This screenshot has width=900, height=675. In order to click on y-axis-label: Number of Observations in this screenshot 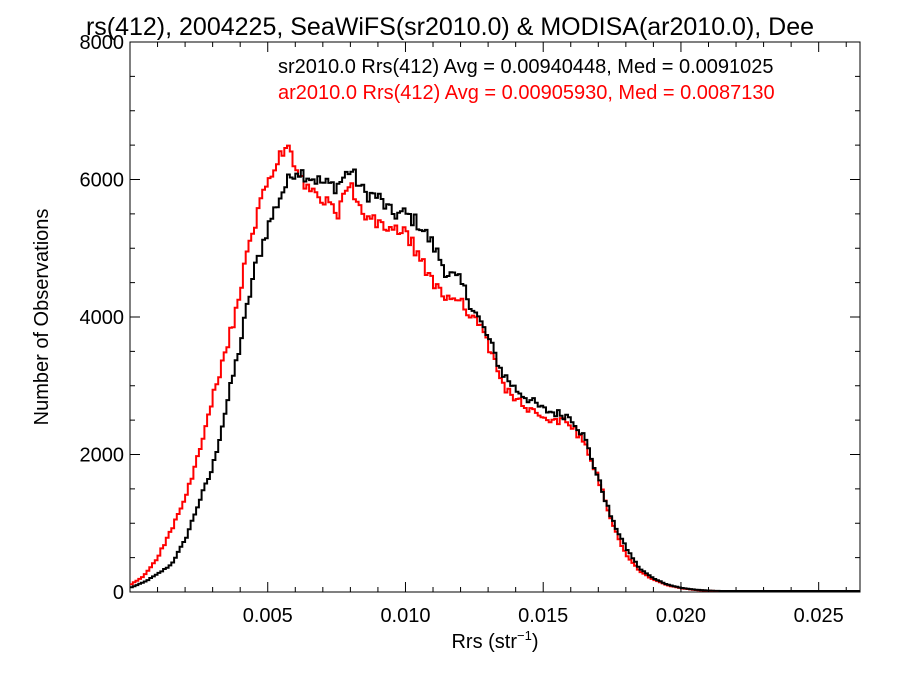, I will do `click(42, 317)`.